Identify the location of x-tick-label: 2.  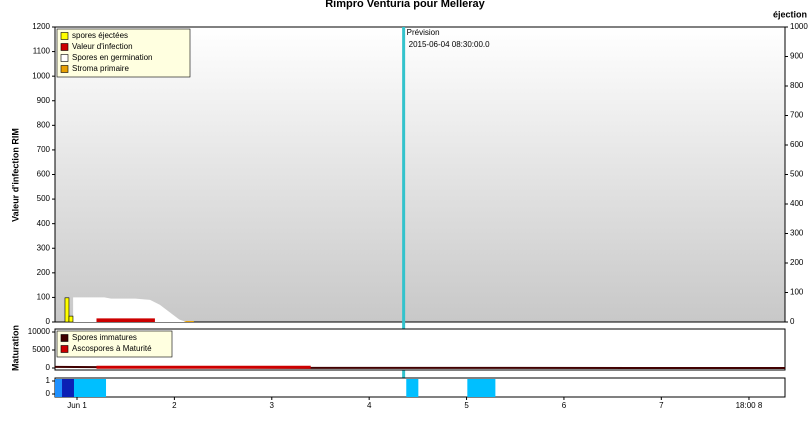
(174, 405).